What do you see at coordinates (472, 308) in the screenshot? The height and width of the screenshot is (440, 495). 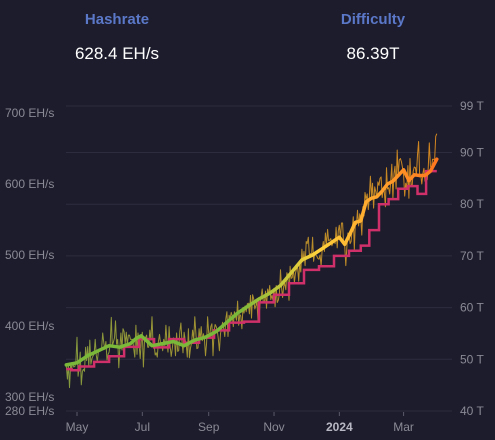 I see `y-right-tick-label: 60 T` at bounding box center [472, 308].